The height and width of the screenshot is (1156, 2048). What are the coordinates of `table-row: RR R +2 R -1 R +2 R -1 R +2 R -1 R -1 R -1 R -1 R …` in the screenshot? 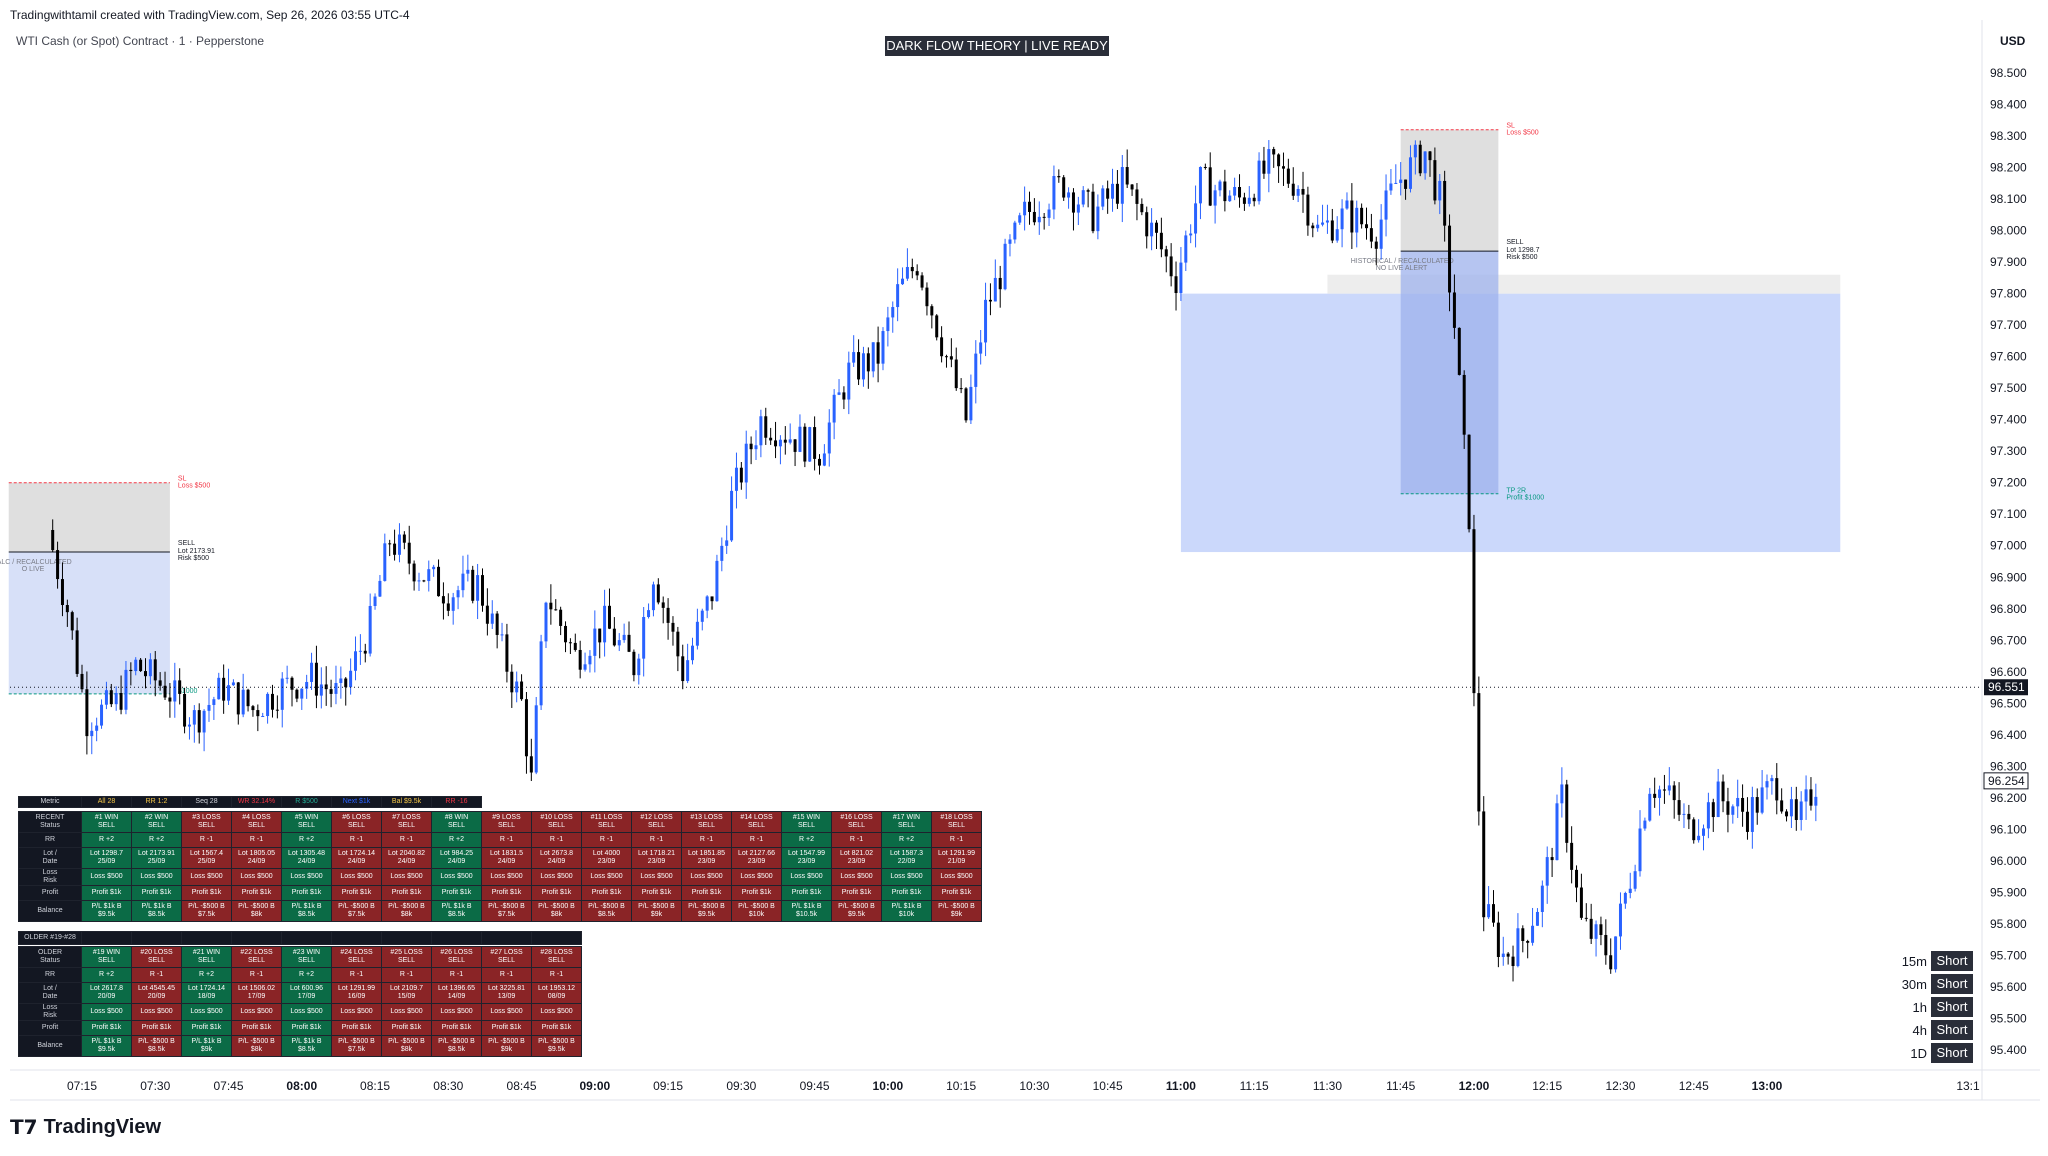 It's located at (300, 975).